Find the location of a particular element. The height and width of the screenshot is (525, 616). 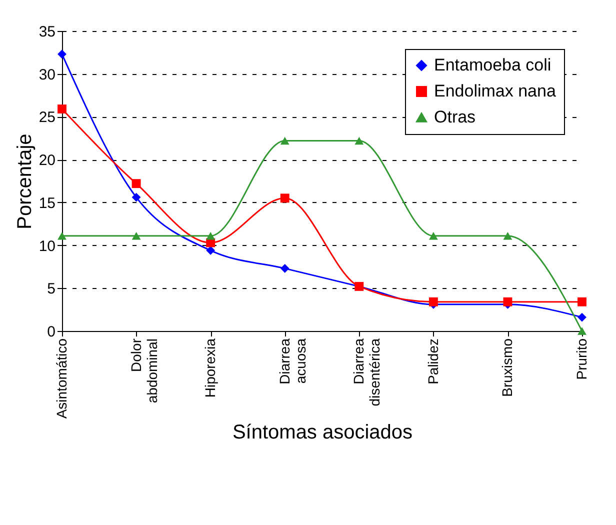

x-tick-label: Dolor abdominal is located at coordinates (144, 371).